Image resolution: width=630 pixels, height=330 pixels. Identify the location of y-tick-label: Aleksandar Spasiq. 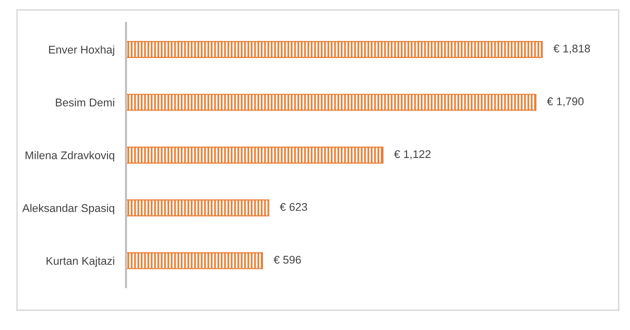
(68, 209).